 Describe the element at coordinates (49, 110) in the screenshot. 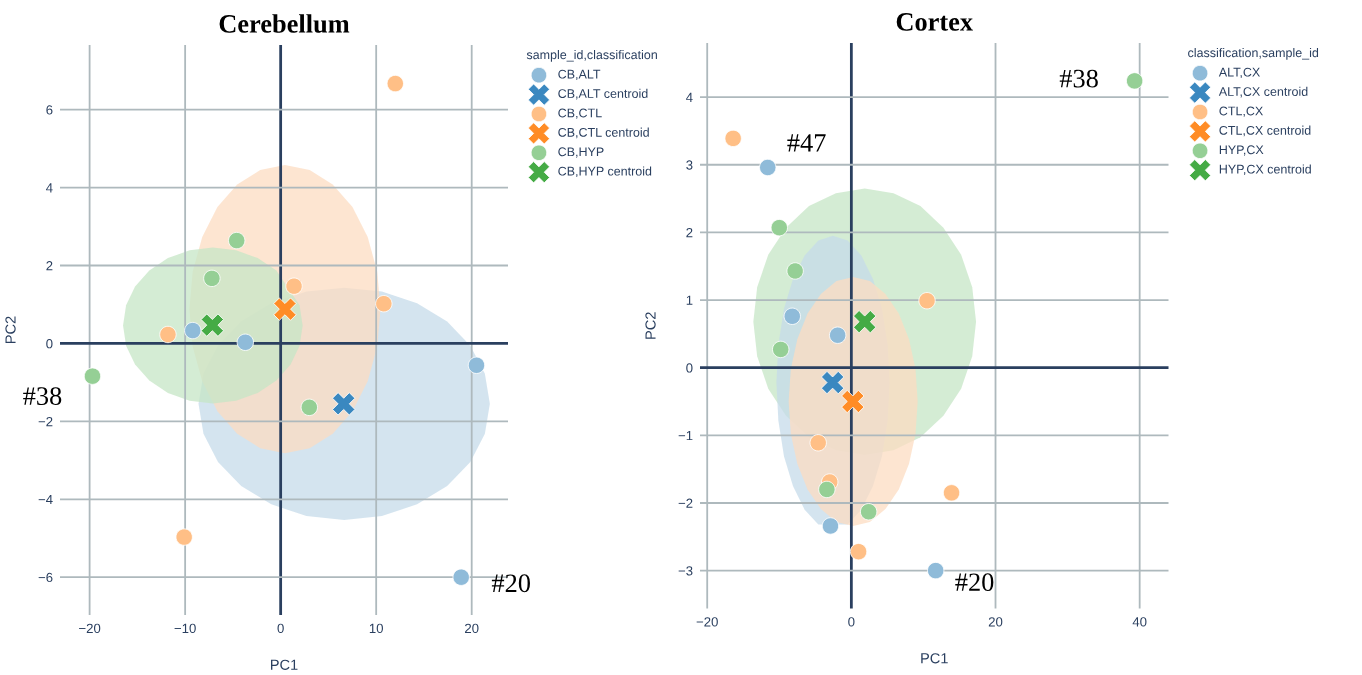

I see `y-tick-label: 6` at that location.